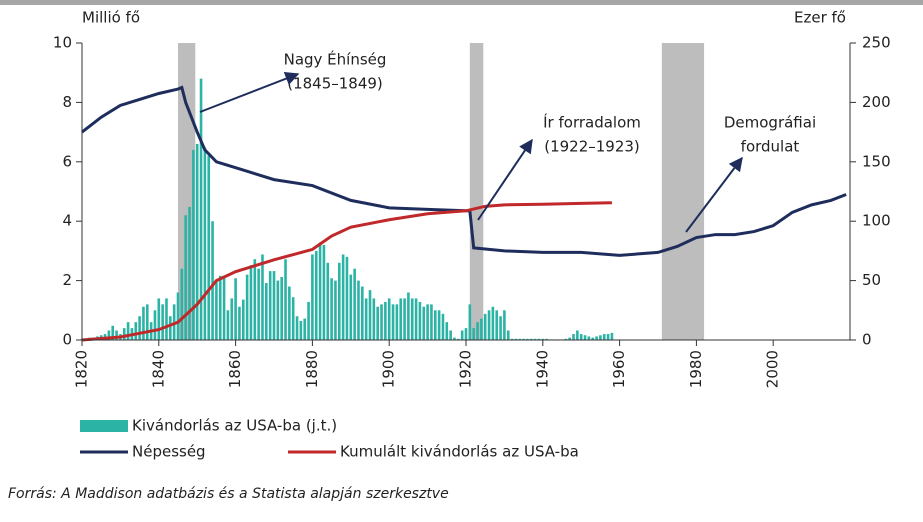 Image resolution: width=923 pixels, height=522 pixels. I want to click on y-tick-label: 0, so click(67, 340).